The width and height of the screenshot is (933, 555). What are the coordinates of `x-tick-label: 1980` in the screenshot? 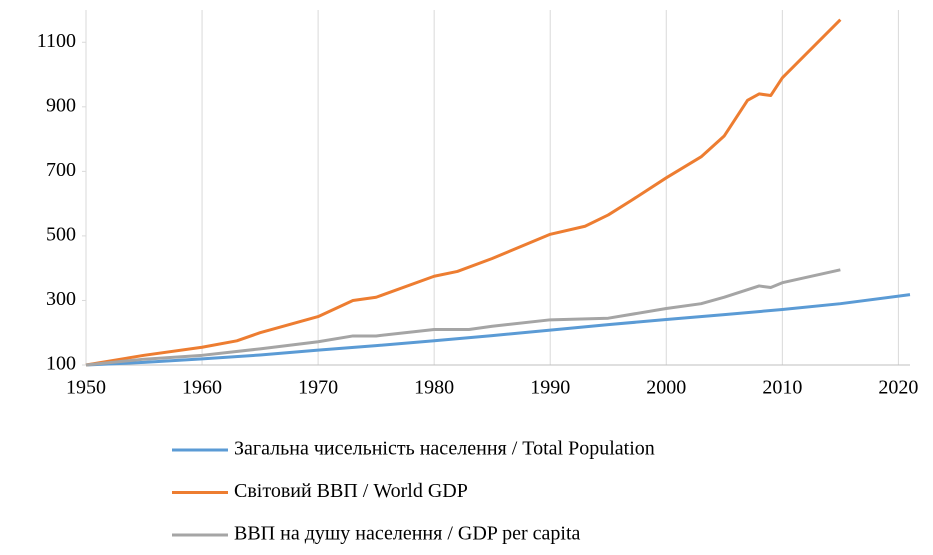 It's located at (434, 388).